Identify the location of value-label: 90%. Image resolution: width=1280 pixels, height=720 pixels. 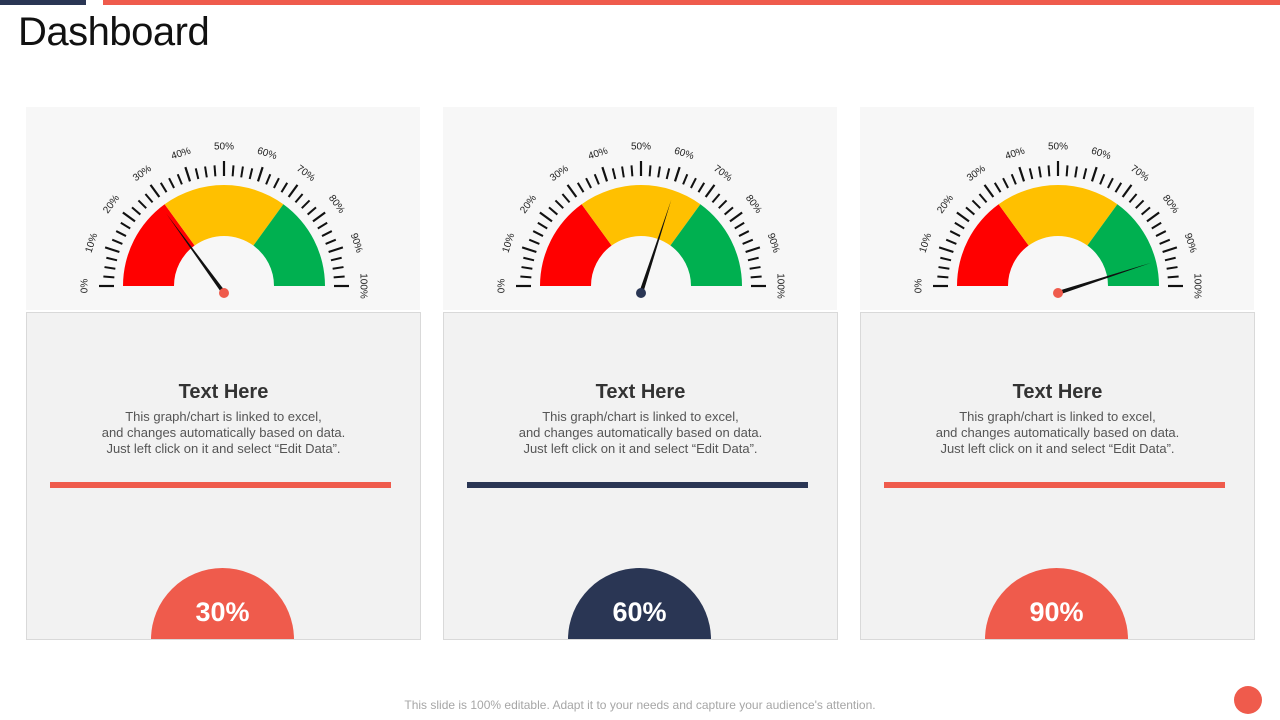
(1056, 612).